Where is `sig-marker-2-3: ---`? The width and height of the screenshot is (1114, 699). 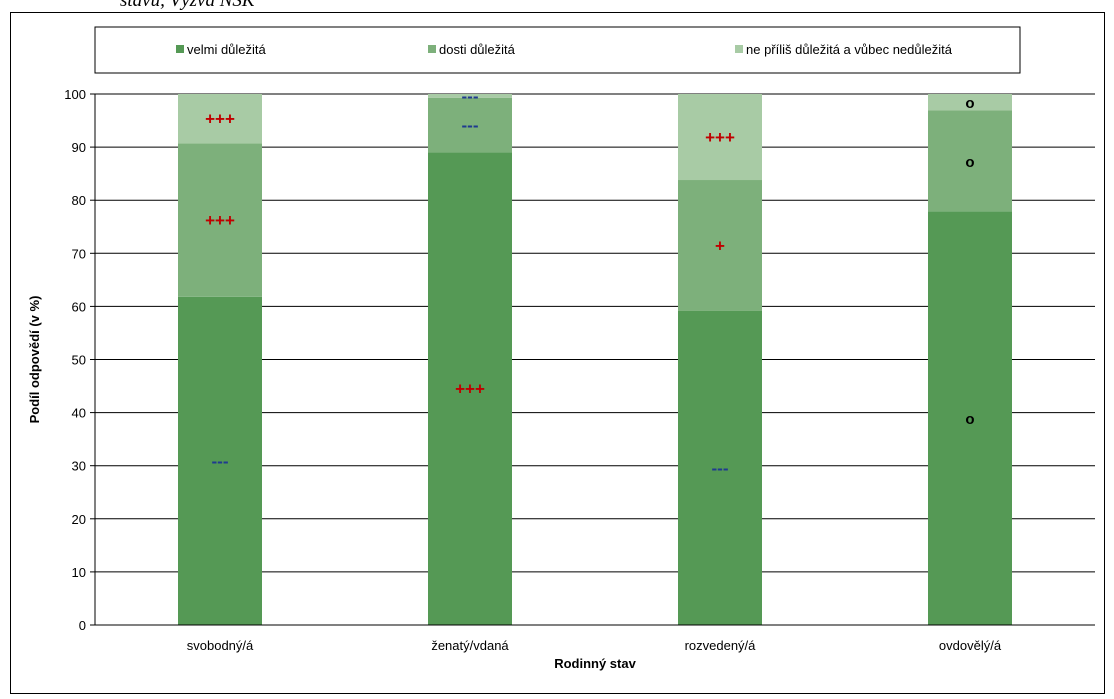 sig-marker-2-3: --- is located at coordinates (470, 96).